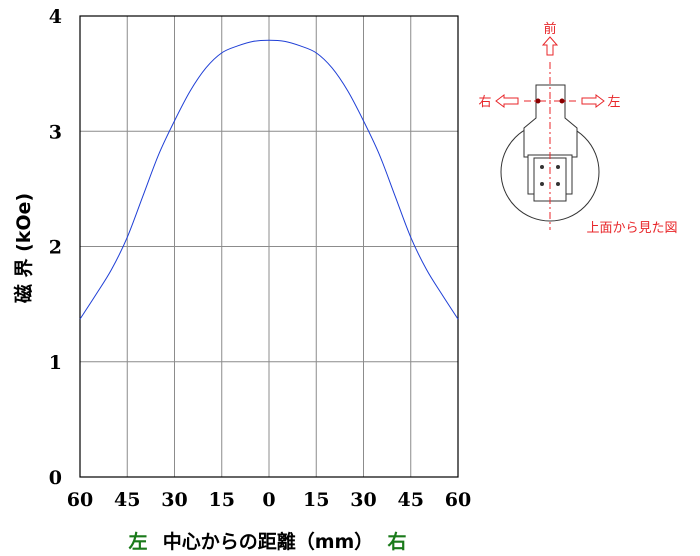 Image resolution: width=700 pixels, height=556 pixels. What do you see at coordinates (396, 541) in the screenshot?
I see `x-axis-label-right: 右` at bounding box center [396, 541].